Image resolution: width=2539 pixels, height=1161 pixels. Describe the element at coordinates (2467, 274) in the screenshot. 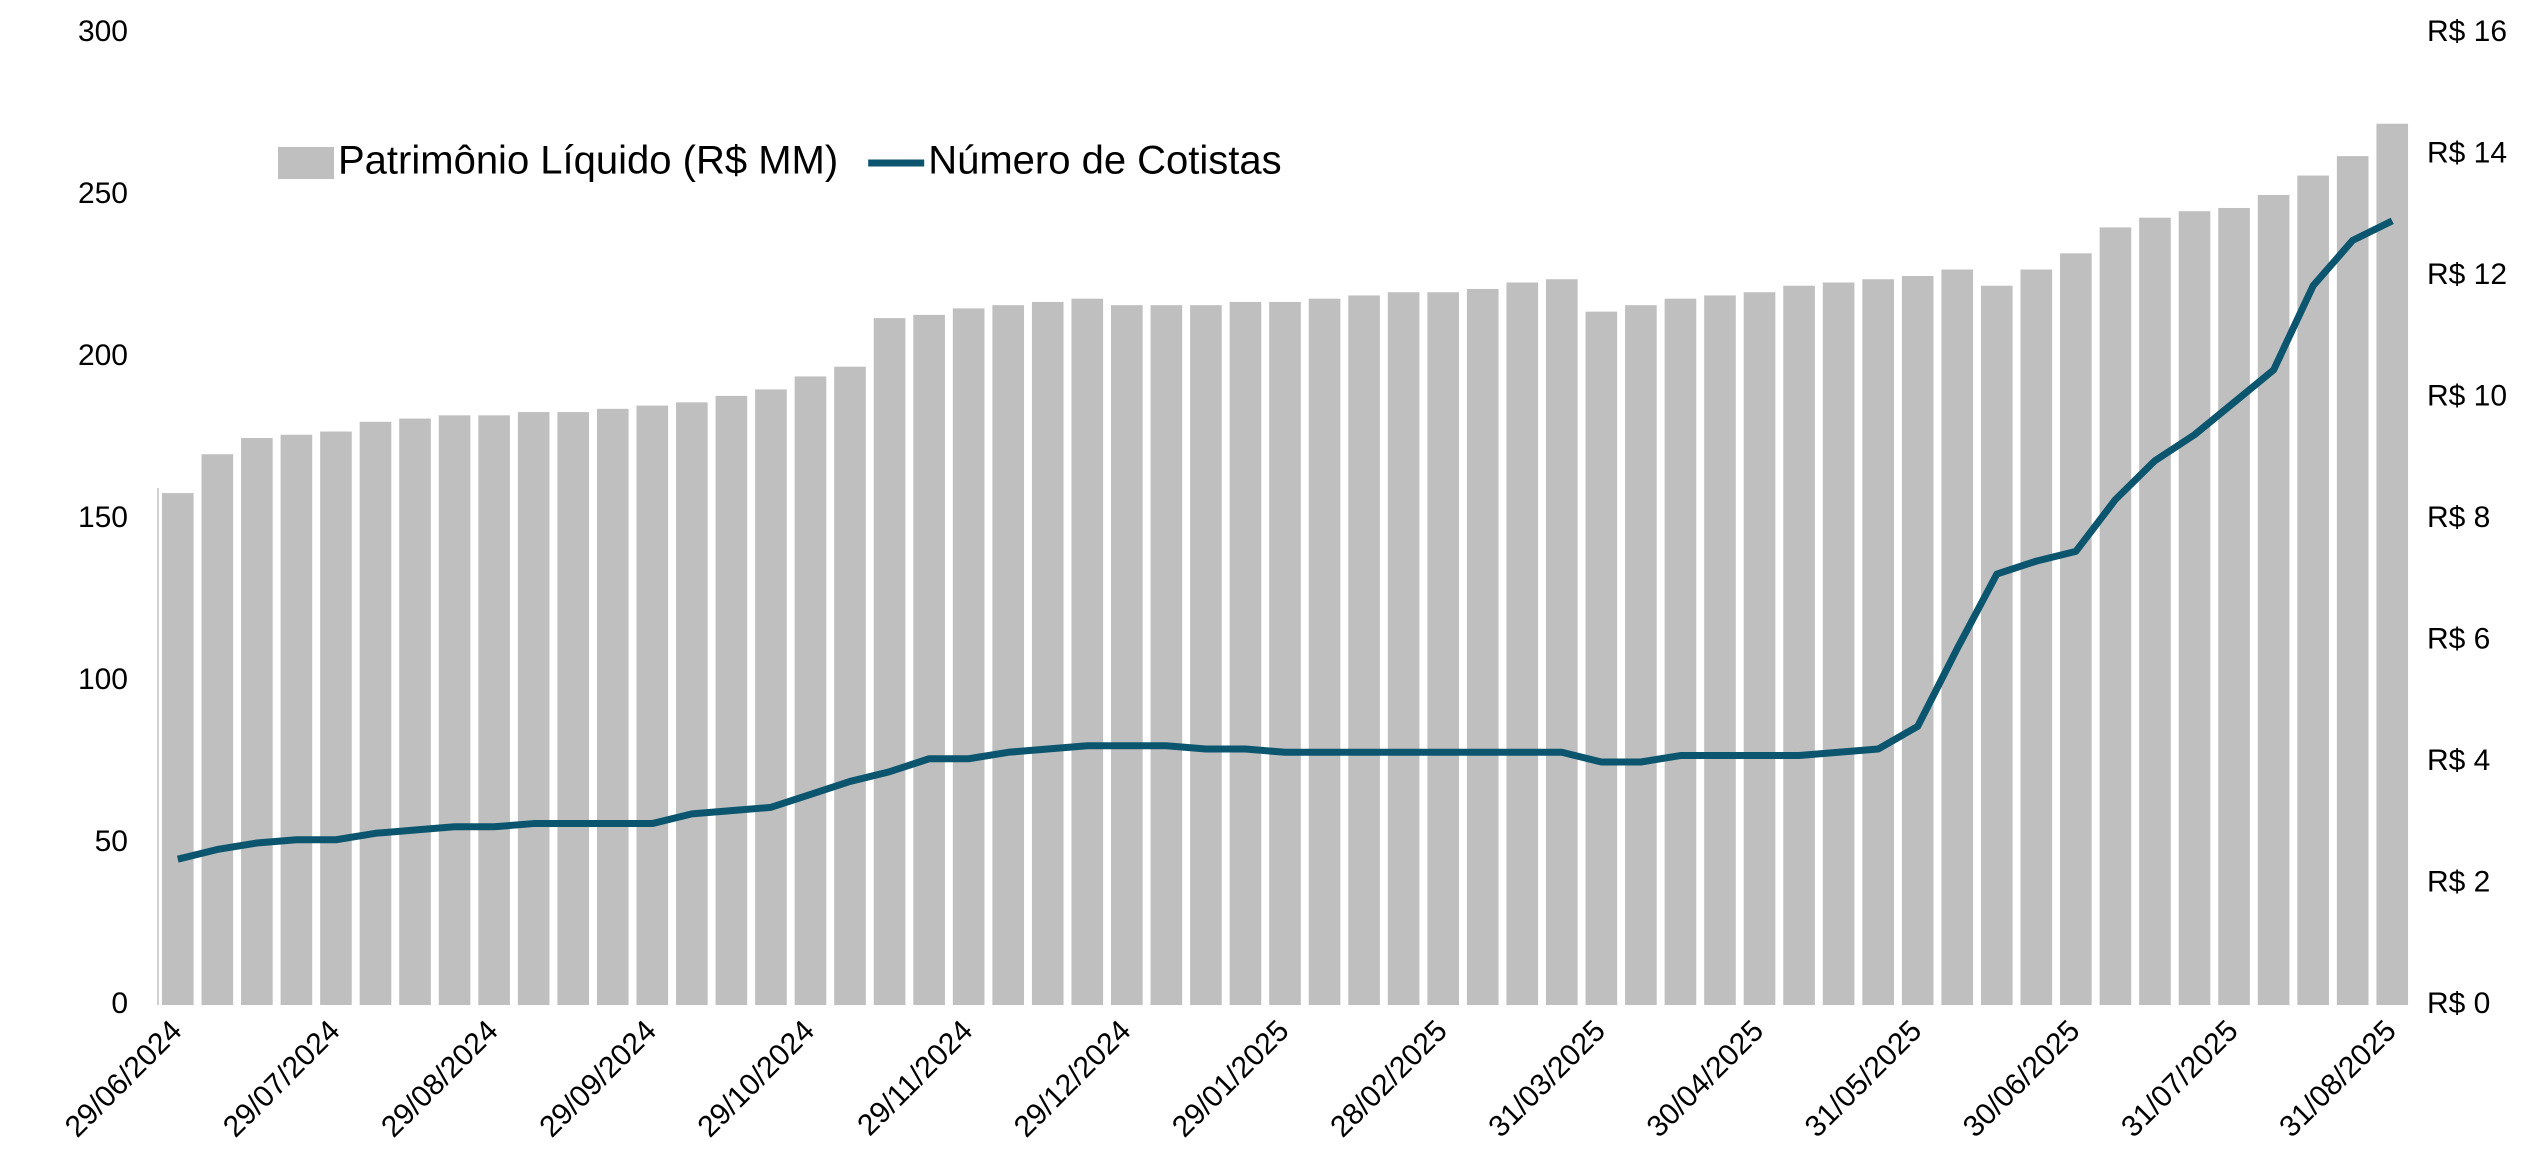

I see `y2-tick-label: R$ 12` at that location.